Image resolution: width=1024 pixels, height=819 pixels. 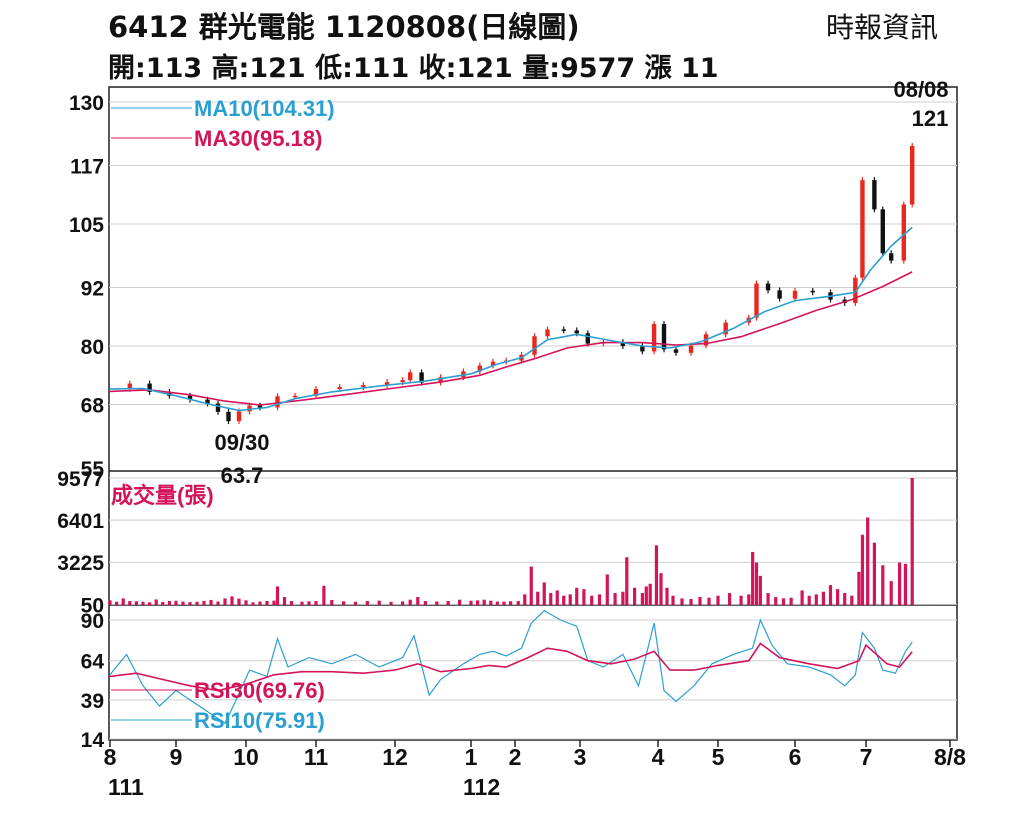 What do you see at coordinates (344, 27) in the screenshot?
I see `chart-title: 6412 群光電能 1120808(日線圖)` at bounding box center [344, 27].